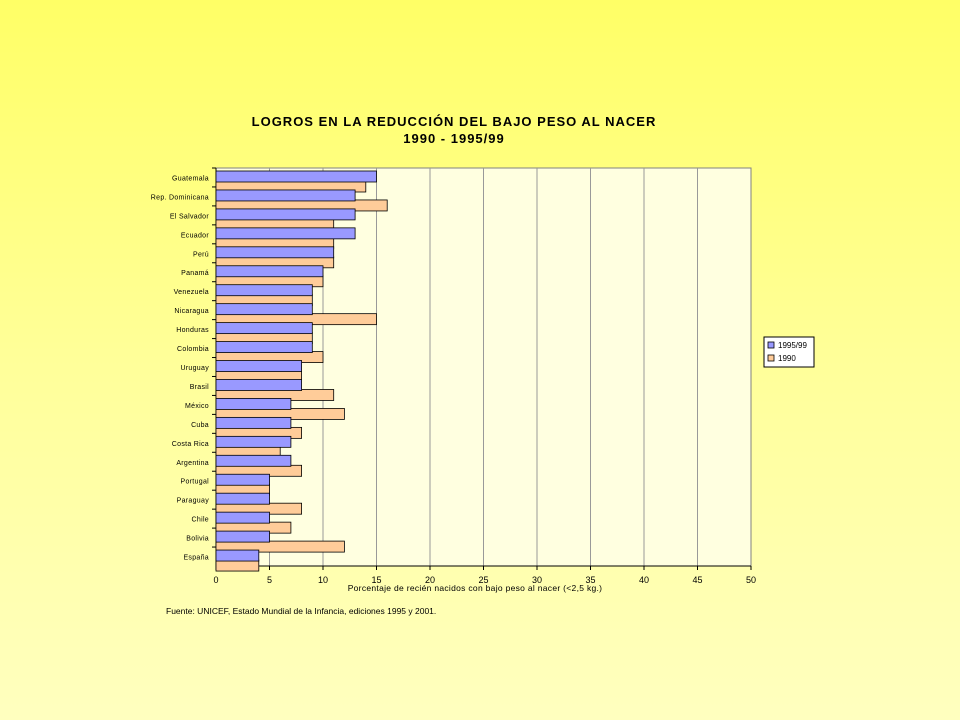  I want to click on x-tick-label: 40, so click(644, 580).